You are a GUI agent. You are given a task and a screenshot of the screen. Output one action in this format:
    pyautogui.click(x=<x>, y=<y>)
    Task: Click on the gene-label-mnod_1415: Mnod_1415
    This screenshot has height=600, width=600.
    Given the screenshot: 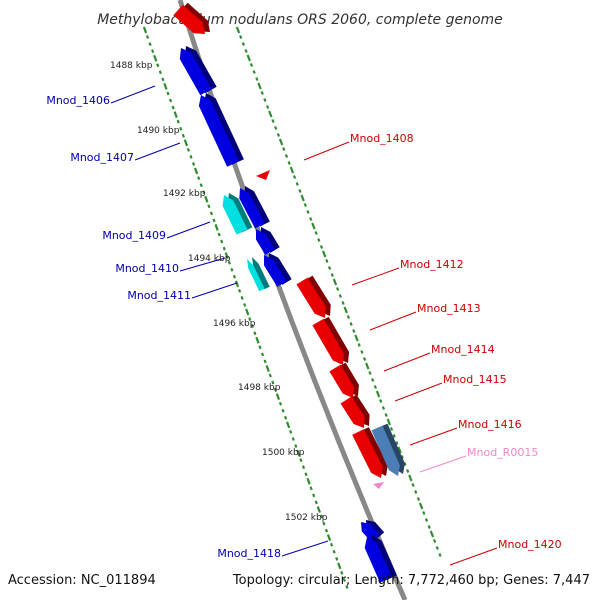 What is the action you would take?
    pyautogui.click(x=475, y=379)
    